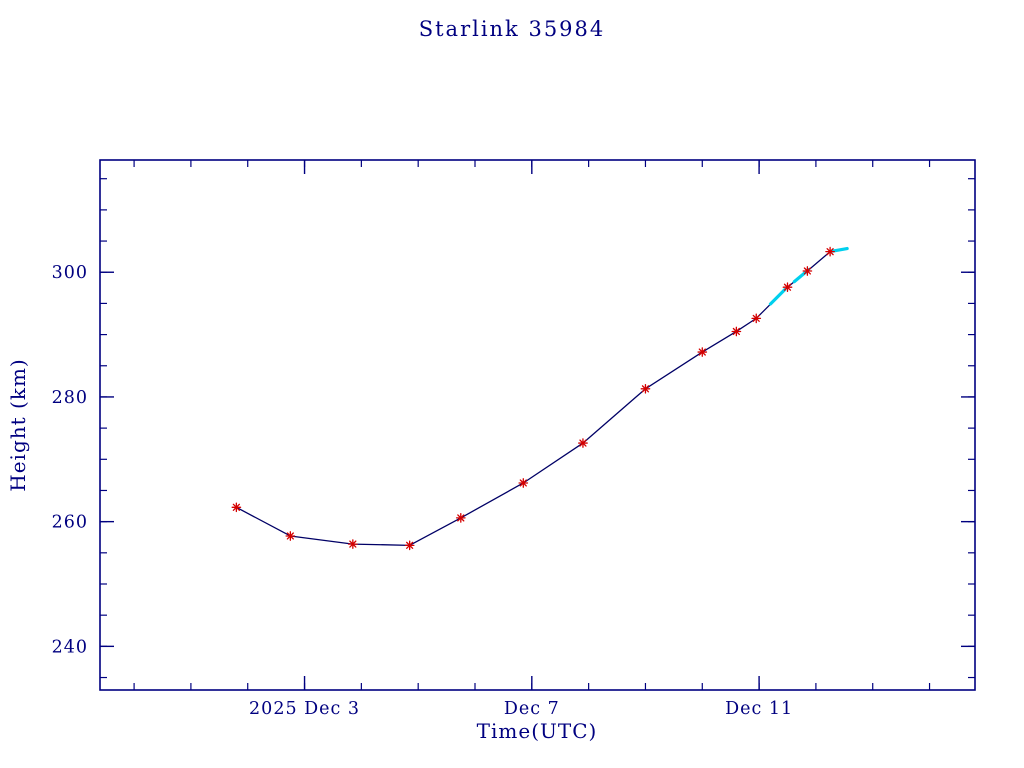 The image size is (1024, 768). I want to click on svg-text: 2025 Dec 3, so click(304, 709).